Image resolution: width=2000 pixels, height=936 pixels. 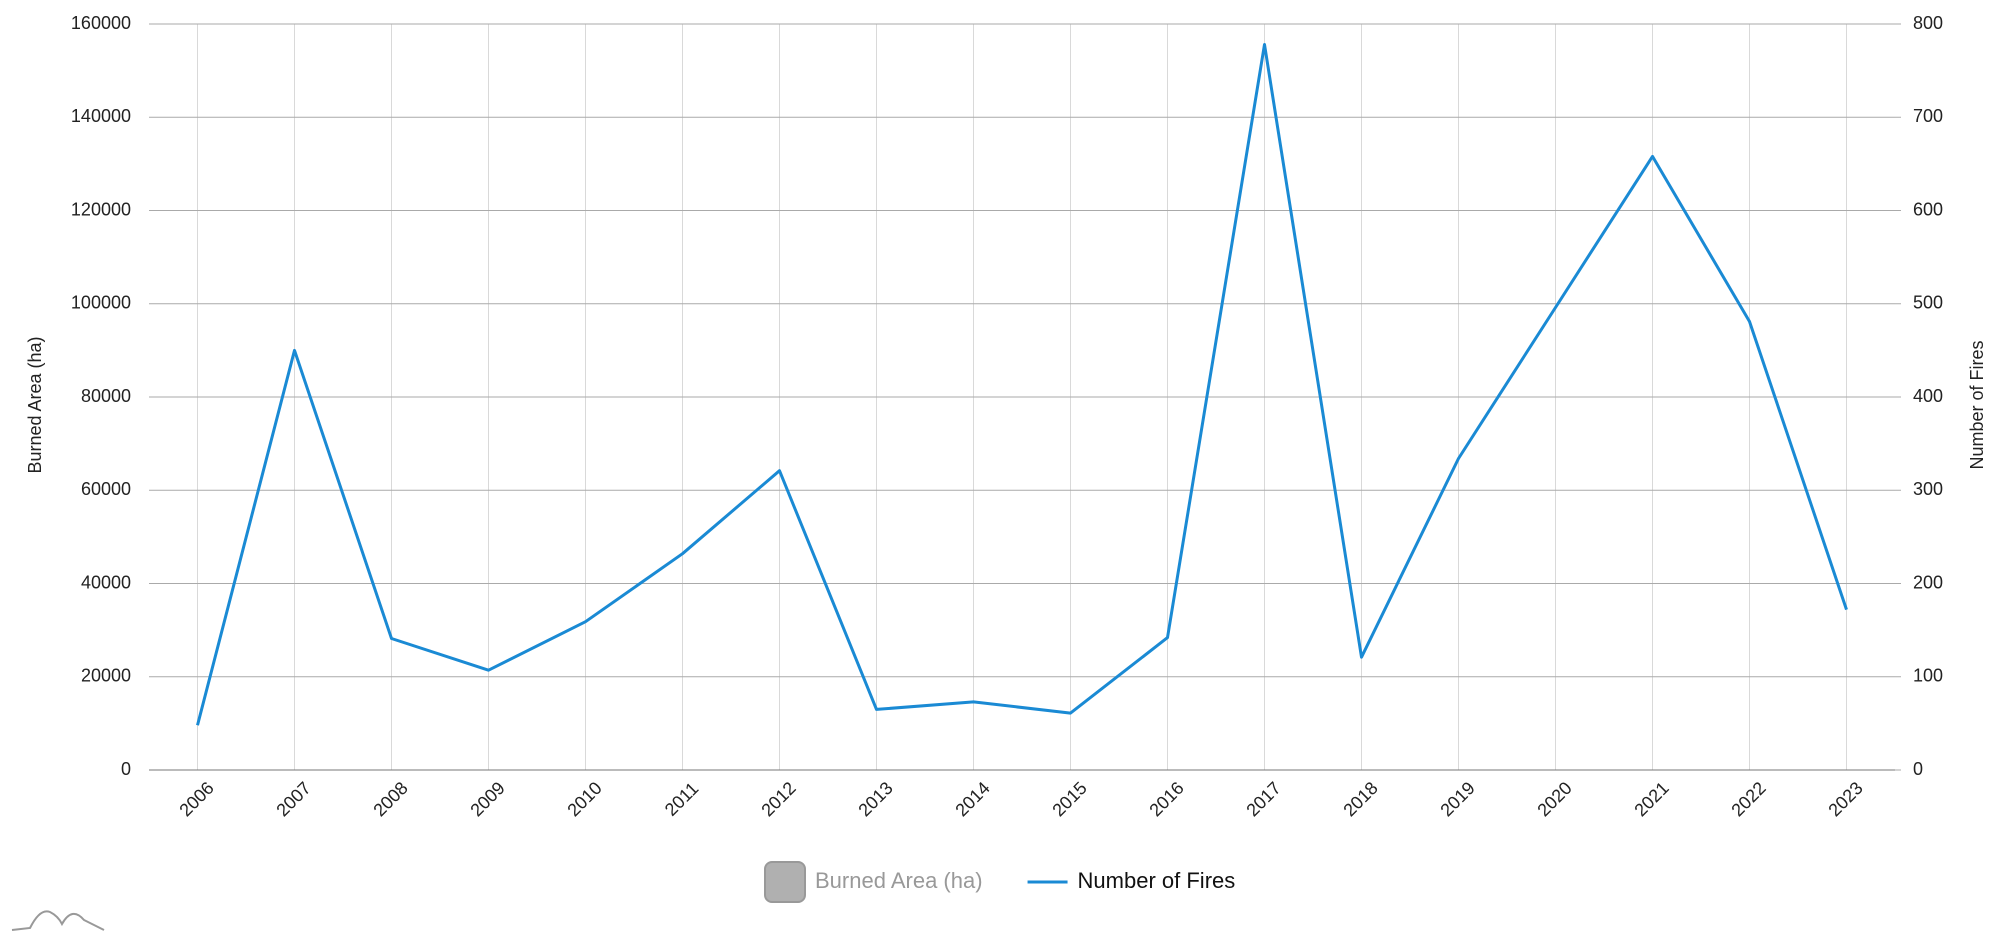 What do you see at coordinates (1554, 799) in the screenshot?
I see `x-tick-label: 2020` at bounding box center [1554, 799].